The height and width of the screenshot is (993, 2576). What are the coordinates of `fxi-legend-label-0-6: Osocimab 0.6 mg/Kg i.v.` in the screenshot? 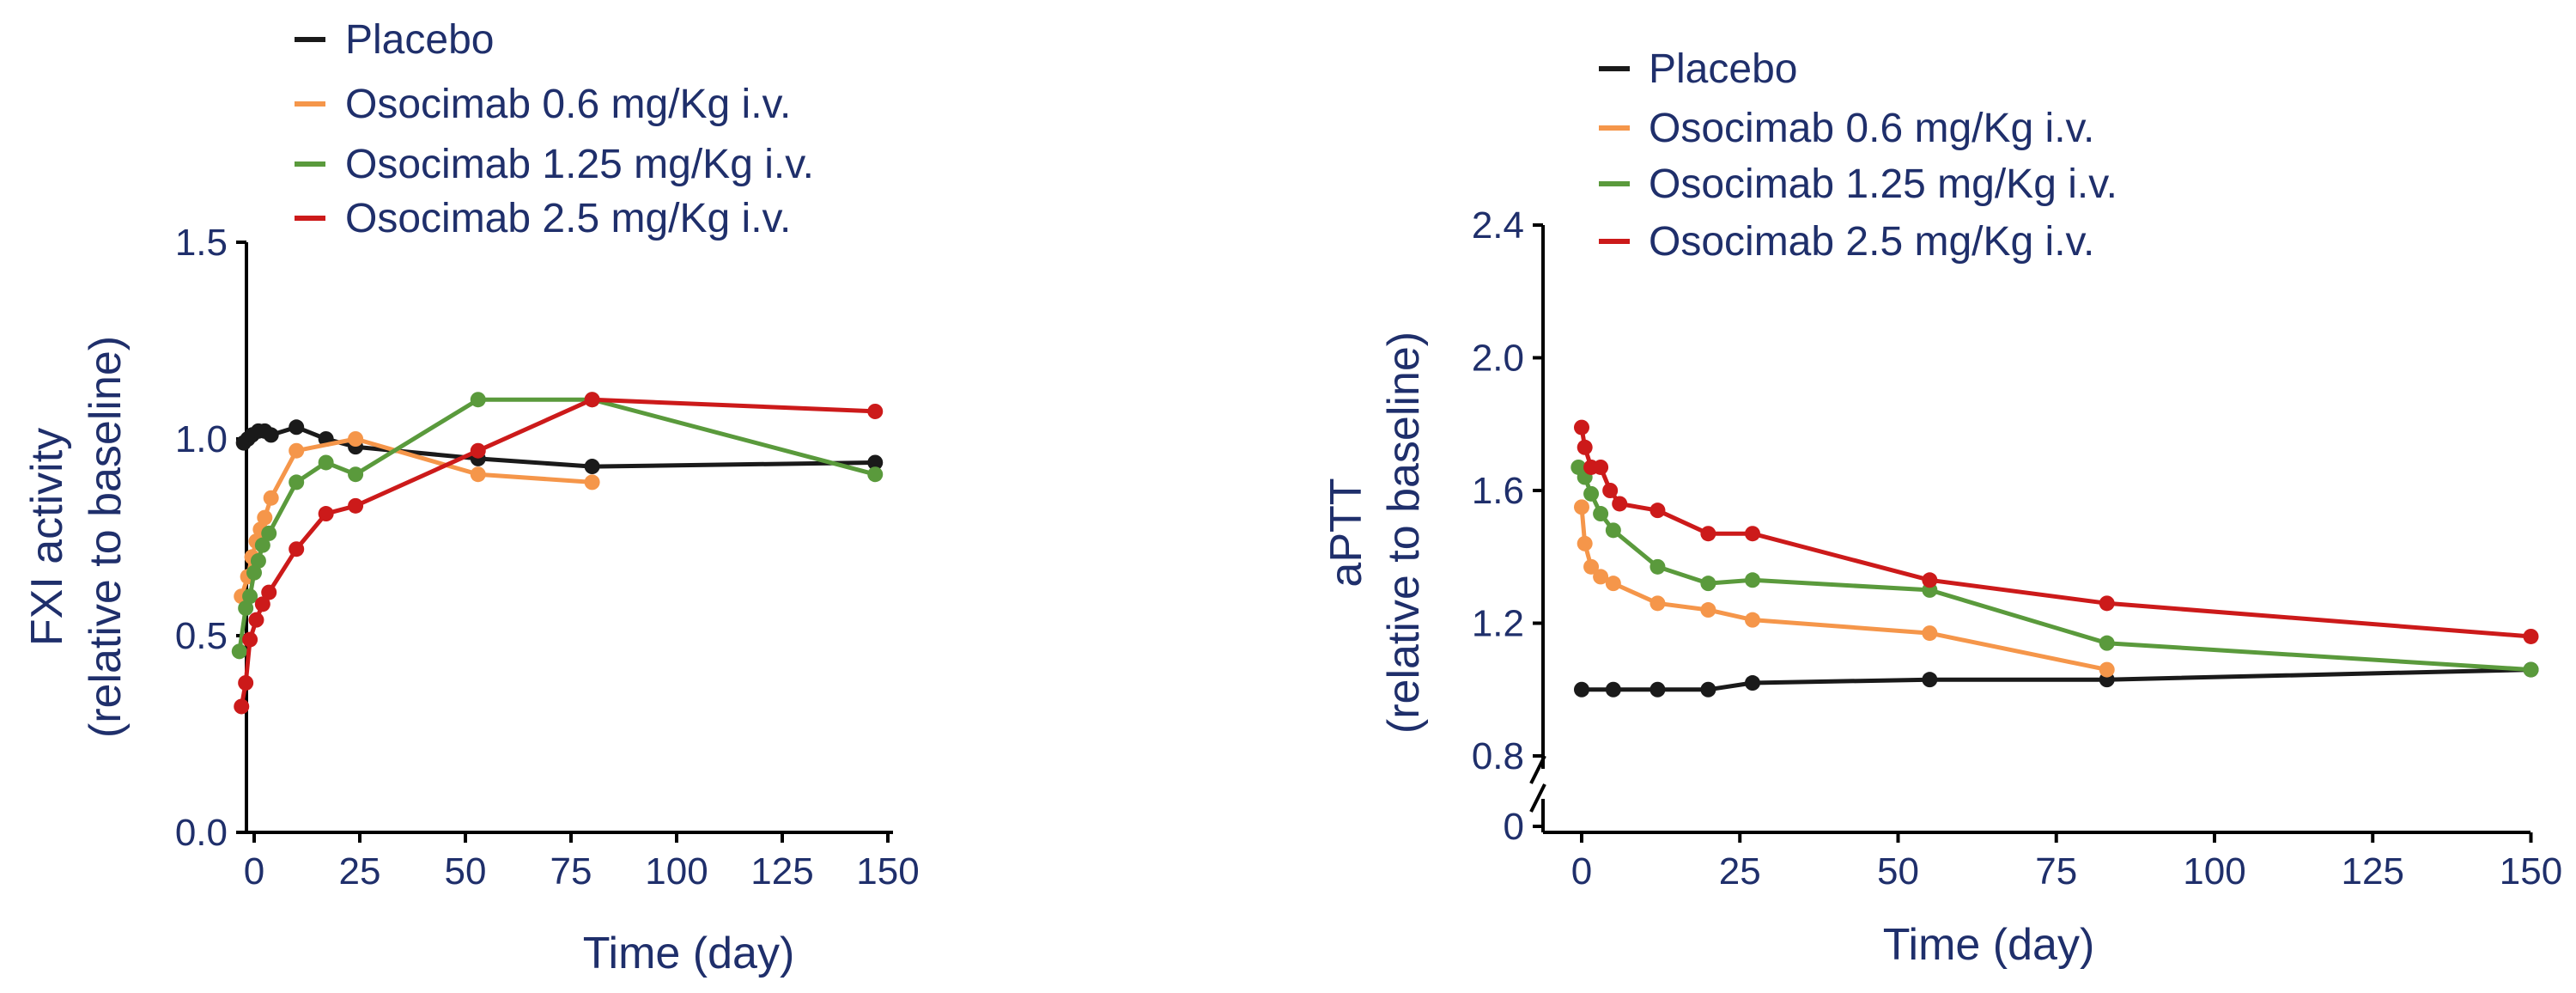 It's located at (568, 104).